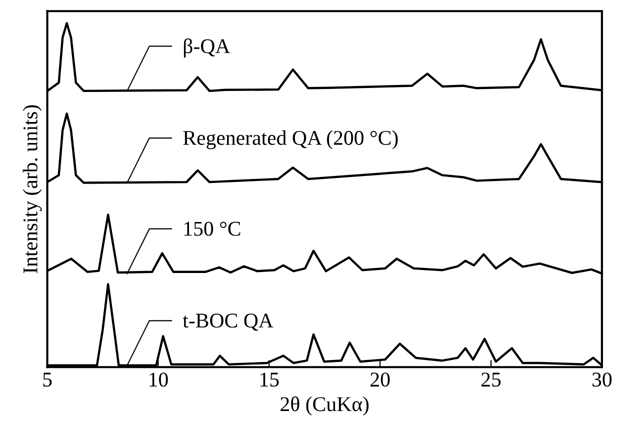 The width and height of the screenshot is (639, 445). What do you see at coordinates (159, 379) in the screenshot?
I see `x-tick-label: 10` at bounding box center [159, 379].